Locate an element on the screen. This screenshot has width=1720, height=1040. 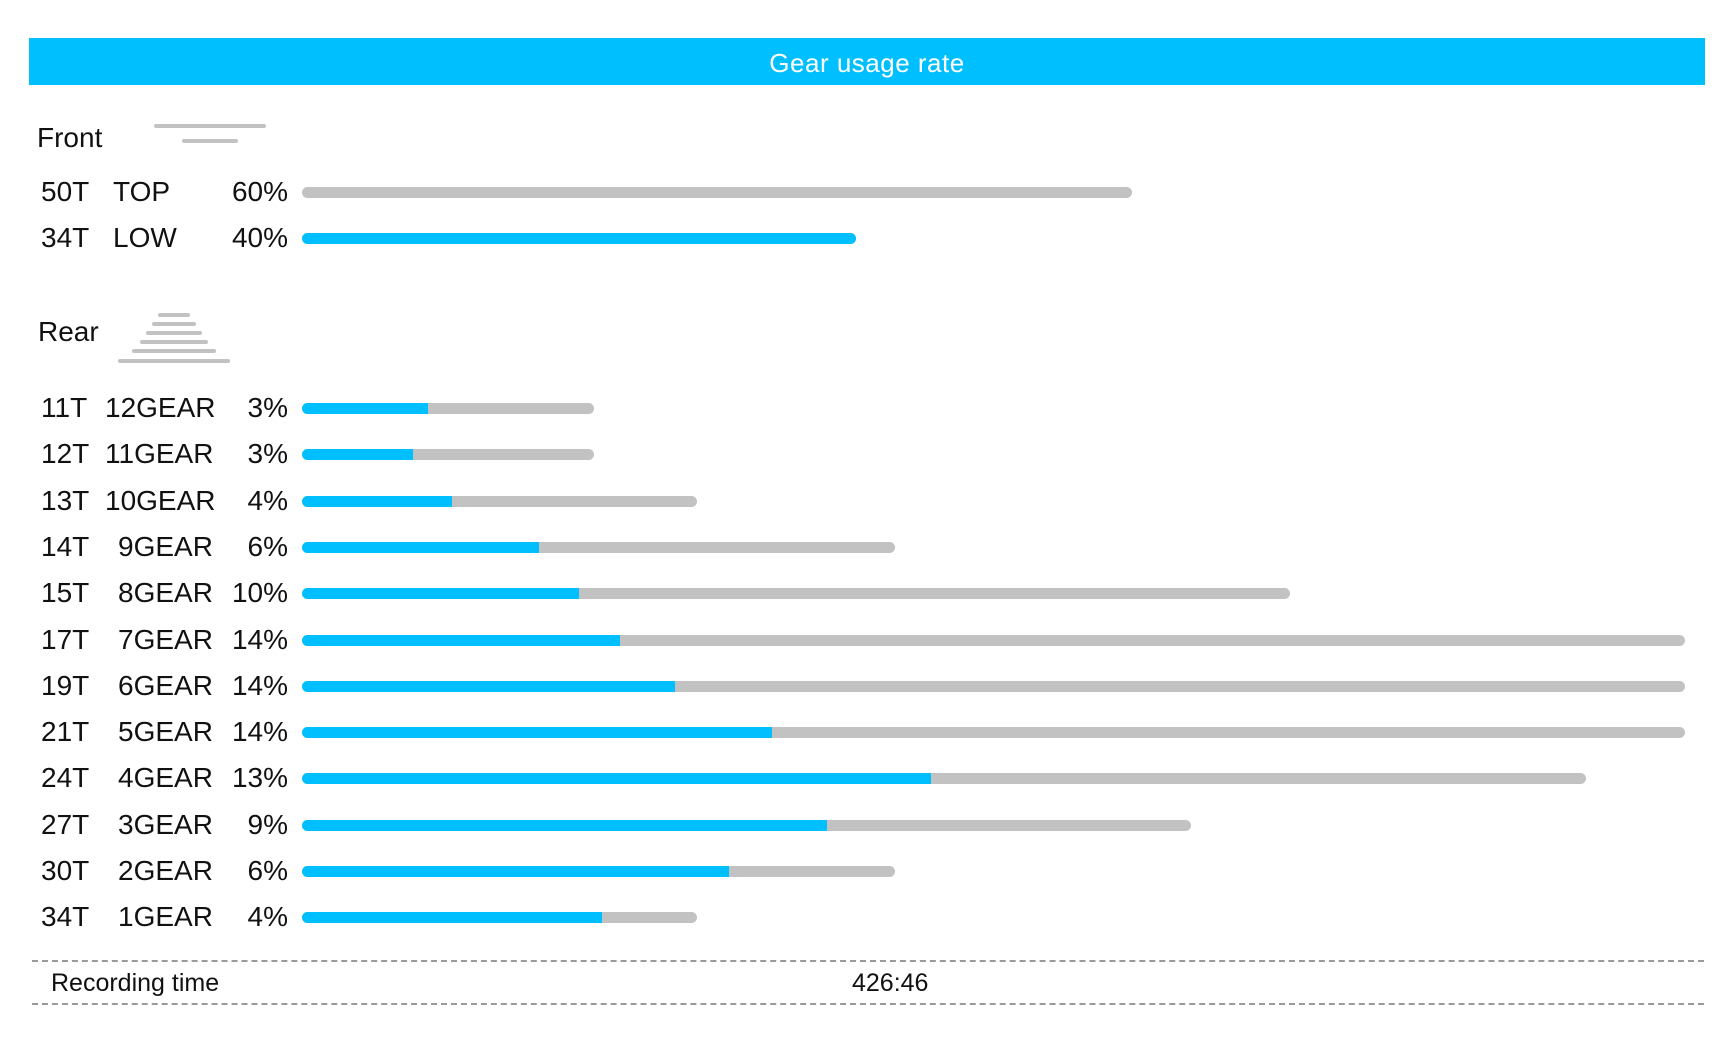
teeth-count-label: 14T is located at coordinates (65, 546).